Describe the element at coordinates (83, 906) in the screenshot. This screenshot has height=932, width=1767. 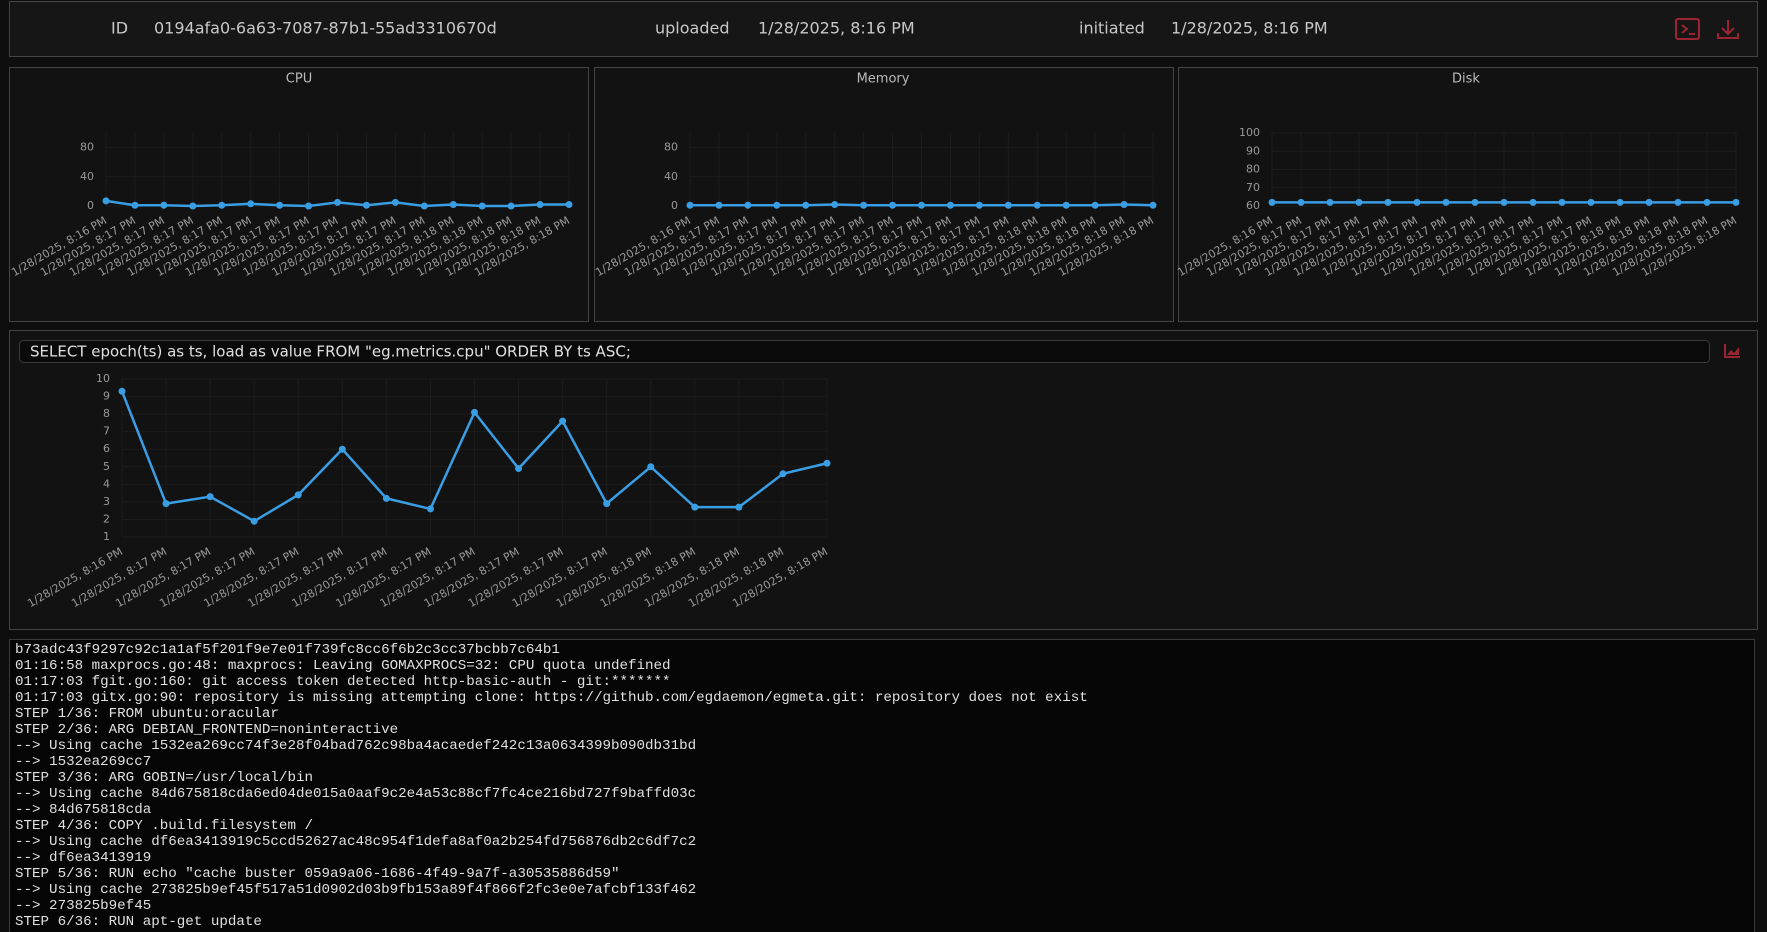
I see `log-line: --> 273825b9ef45` at that location.